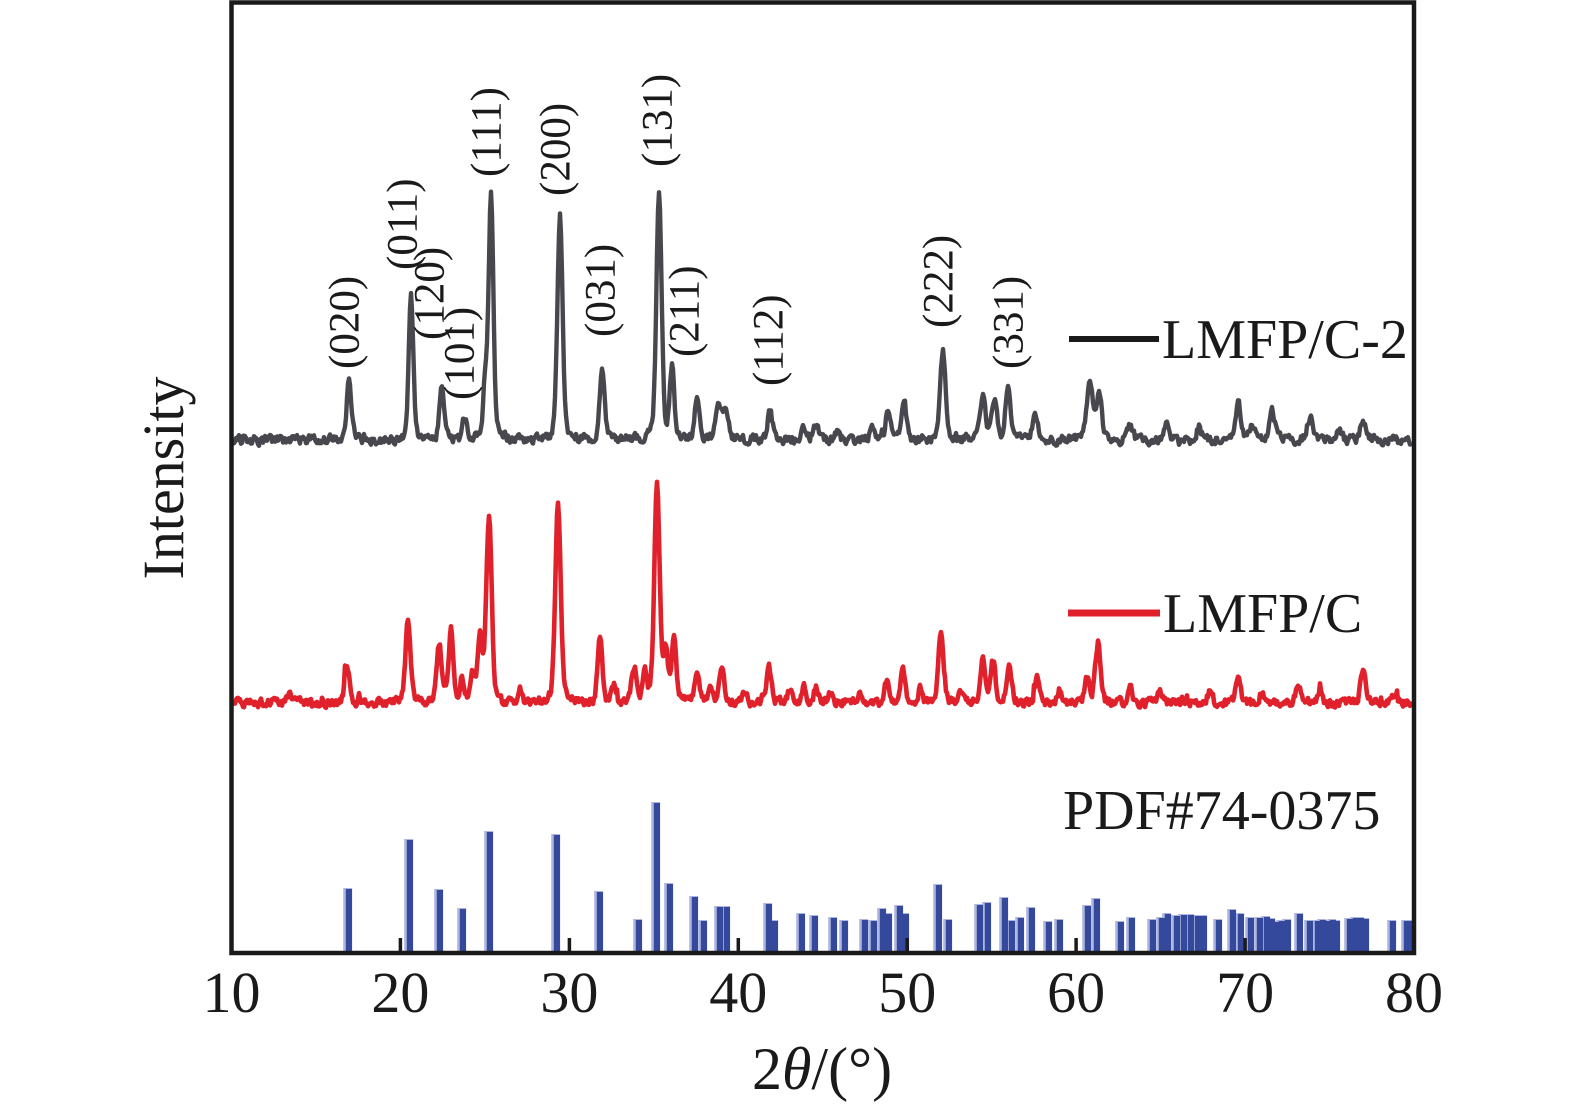 The image size is (1575, 1106). I want to click on svg-text: (211), so click(685, 311).